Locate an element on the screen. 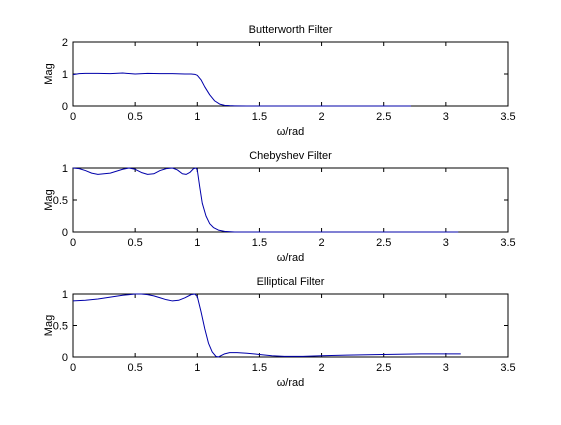 The image size is (561, 425). chart-title: Butterworth Filter is located at coordinates (291, 30).